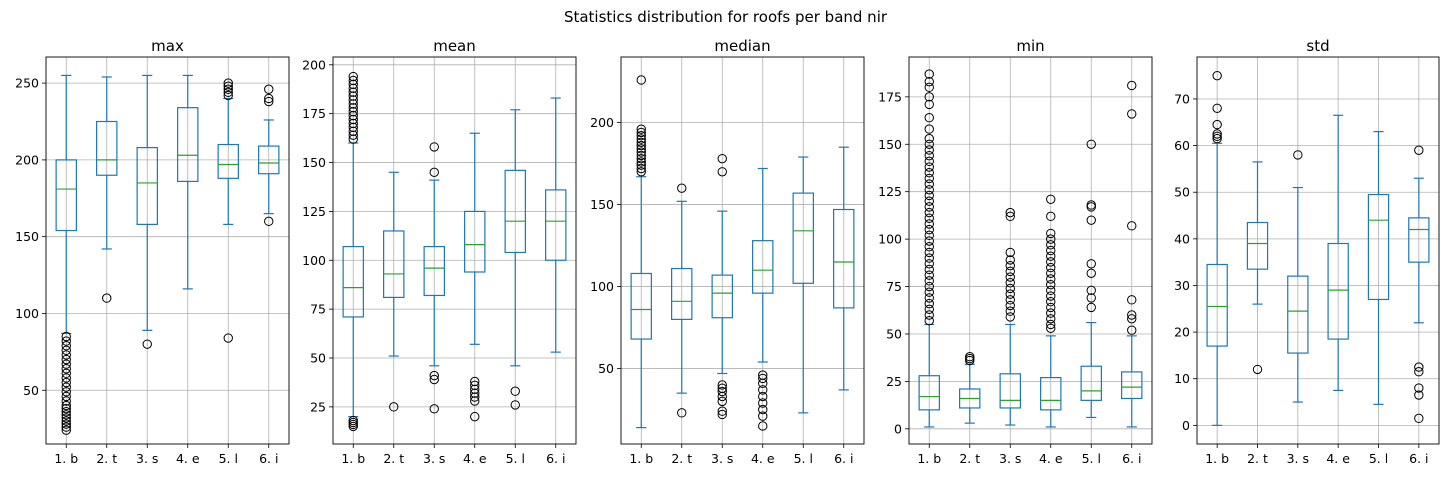 This screenshot has width=1451, height=478. Describe the element at coordinates (898, 428) in the screenshot. I see `y-tick-label: 0` at that location.